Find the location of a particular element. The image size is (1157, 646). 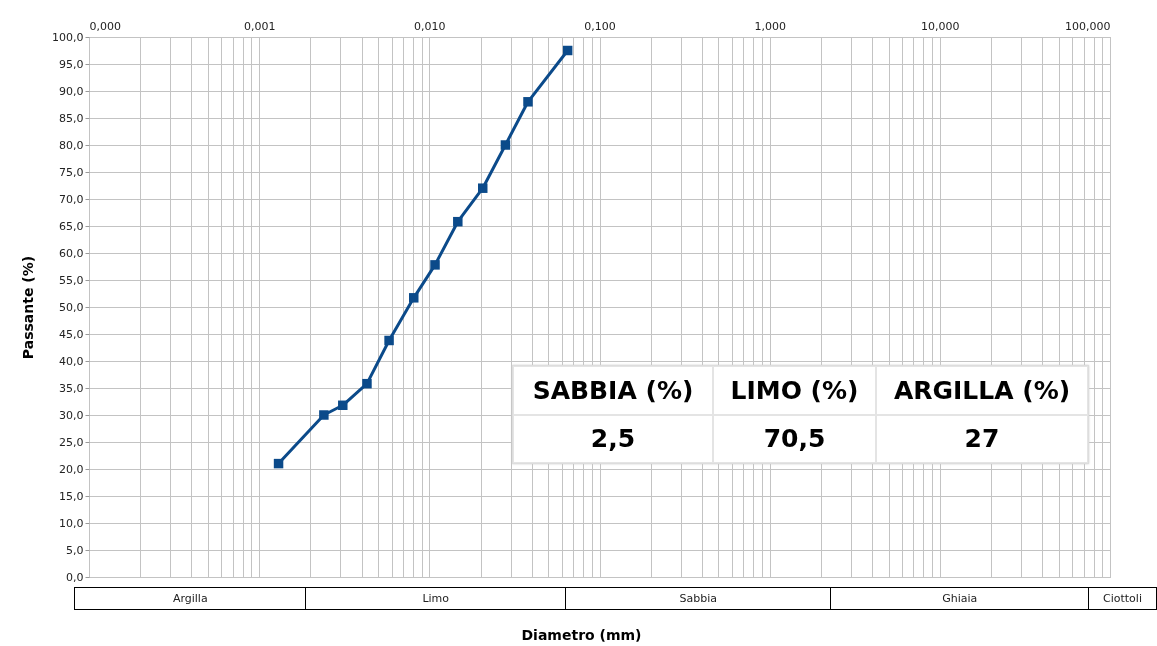

y-tick-label: 70,0 is located at coordinates (71, 199).